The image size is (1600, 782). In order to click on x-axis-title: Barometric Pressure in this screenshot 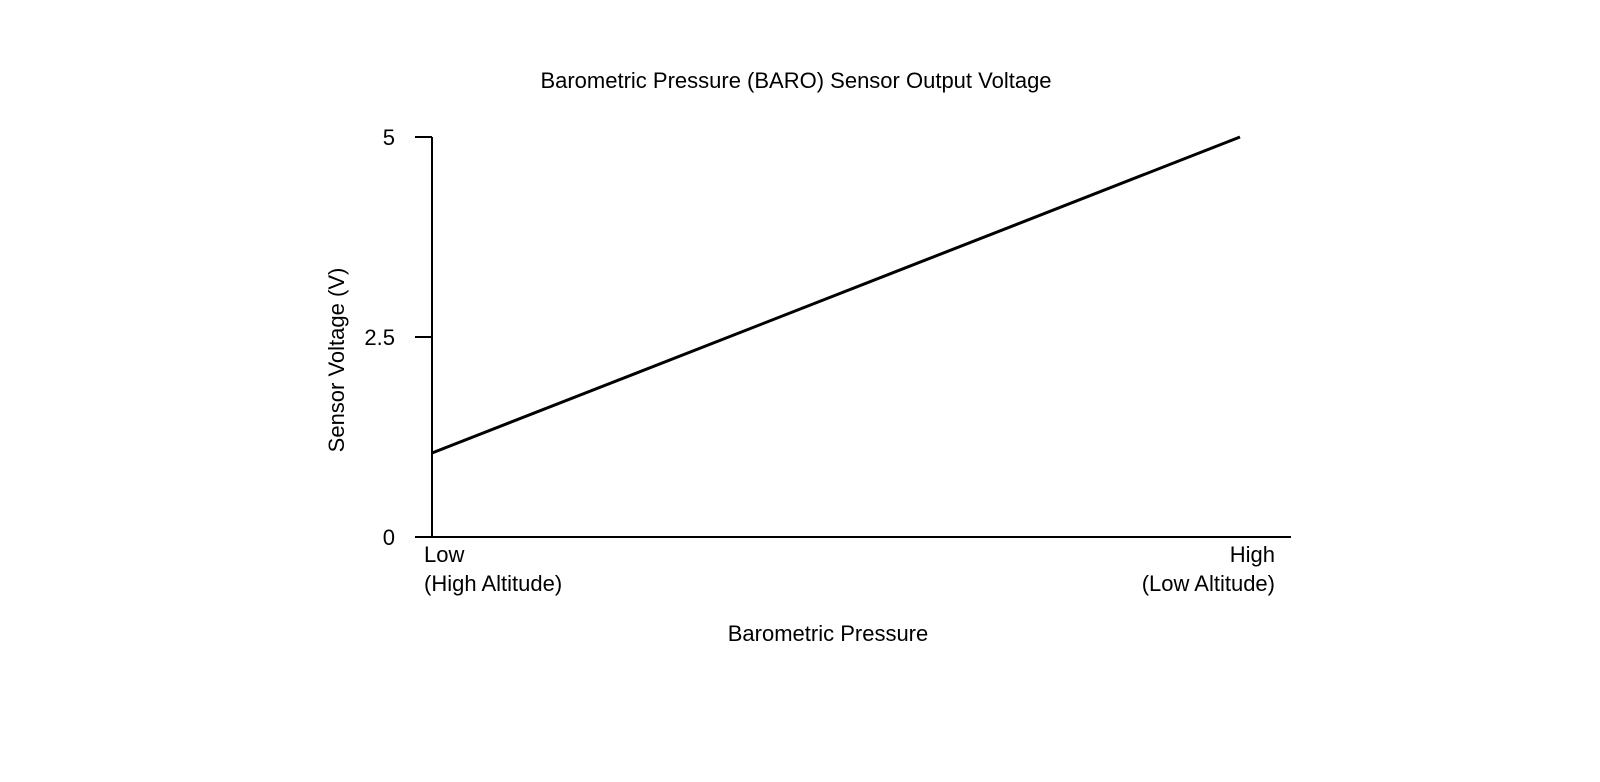, I will do `click(828, 633)`.